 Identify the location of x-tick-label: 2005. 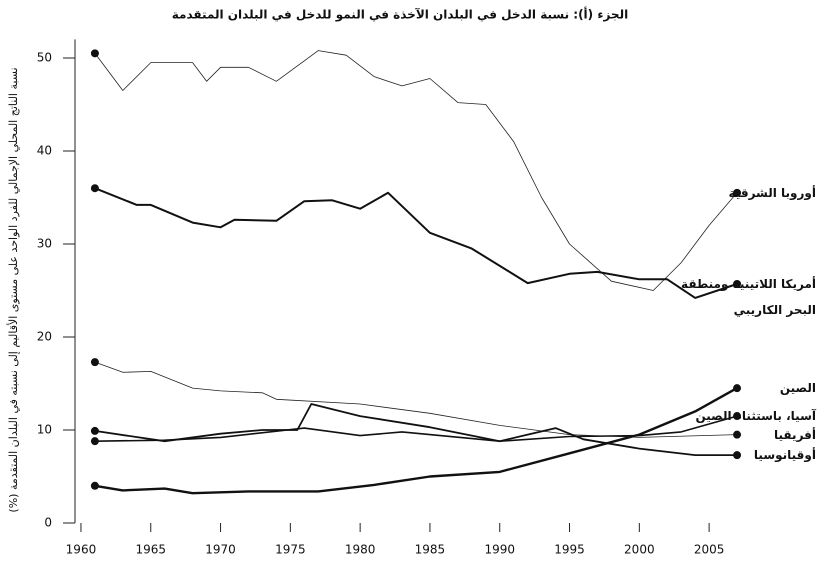
(709, 550).